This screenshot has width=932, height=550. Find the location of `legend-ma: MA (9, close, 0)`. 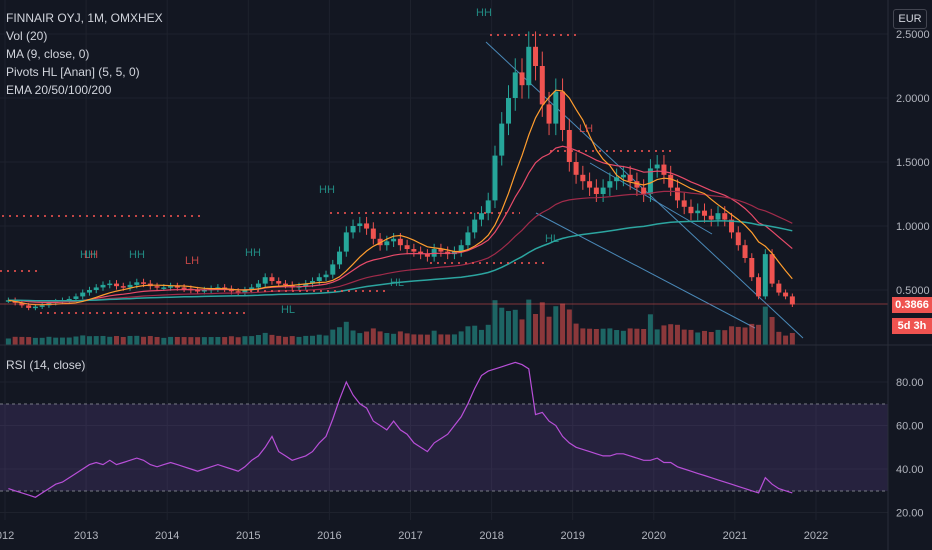

legend-ma: MA (9, close, 0) is located at coordinates (48, 54).